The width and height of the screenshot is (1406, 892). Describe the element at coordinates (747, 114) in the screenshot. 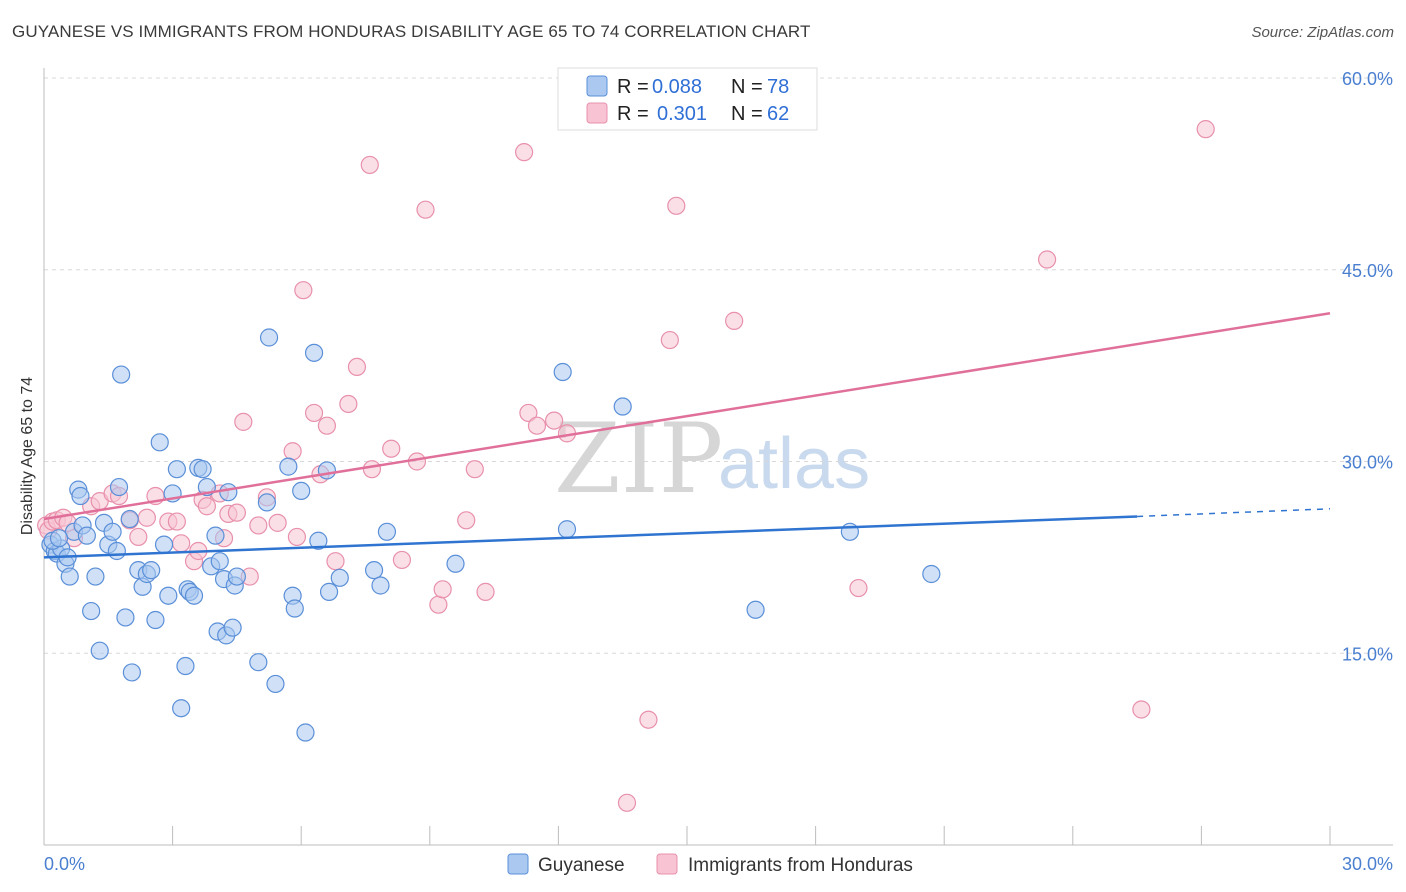

I see `legend-n-label-2: N =` at that location.